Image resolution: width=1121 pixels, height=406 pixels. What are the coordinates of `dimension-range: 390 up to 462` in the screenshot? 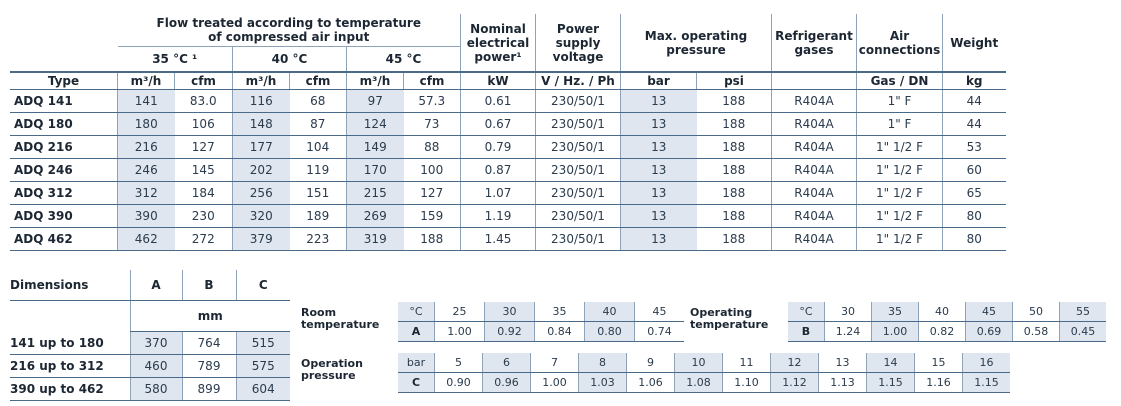 It's located at (70, 389).